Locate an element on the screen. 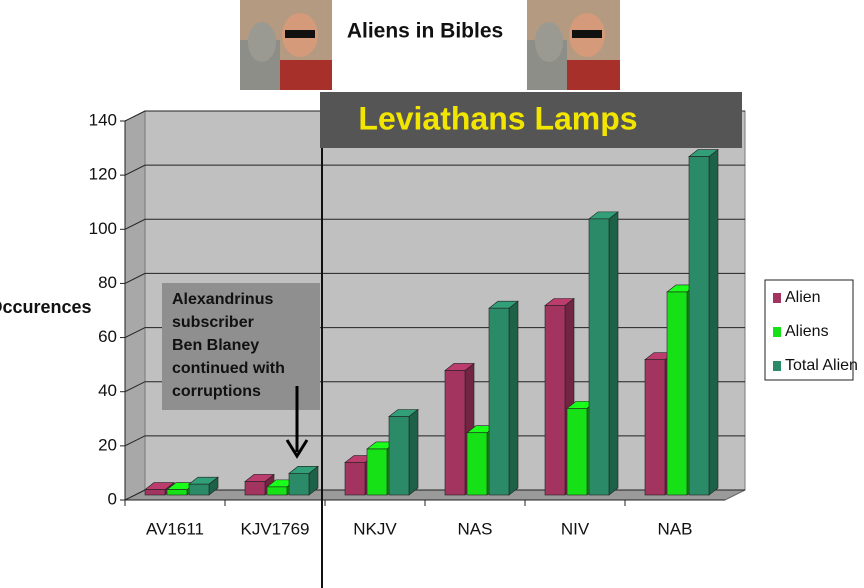 The width and height of the screenshot is (864, 588). chart-title: Aliens in Bibles is located at coordinates (425, 31).